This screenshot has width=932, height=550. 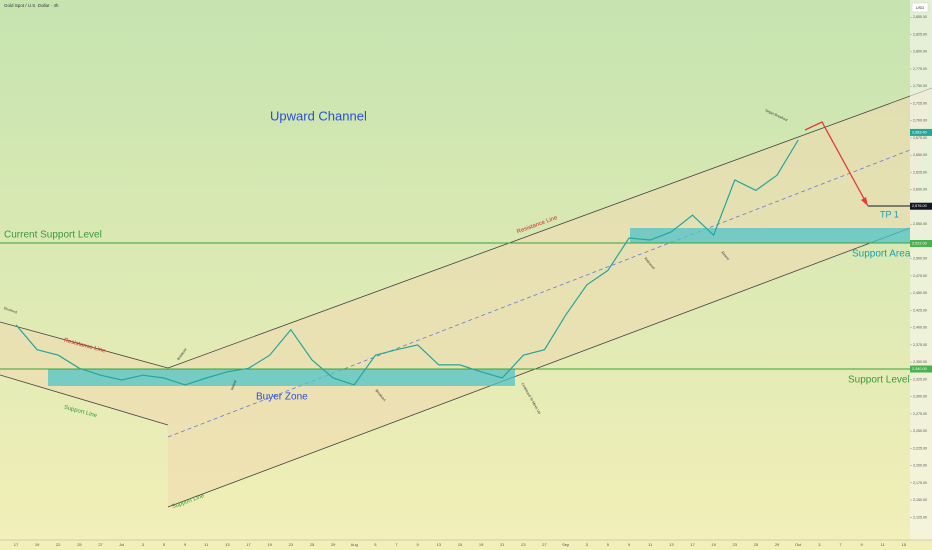 What do you see at coordinates (920, 345) in the screenshot?
I see `y-tick-label: 2,375.00` at bounding box center [920, 345].